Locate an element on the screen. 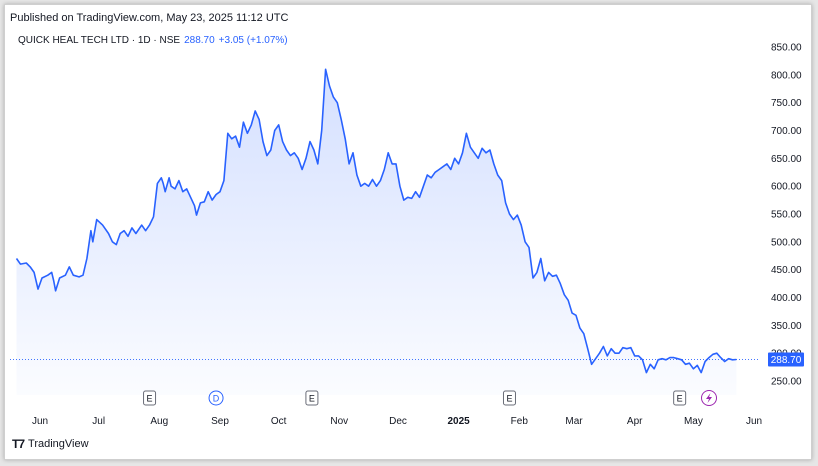  symbol-change: +3.05 (+1.07%) is located at coordinates (253, 40).